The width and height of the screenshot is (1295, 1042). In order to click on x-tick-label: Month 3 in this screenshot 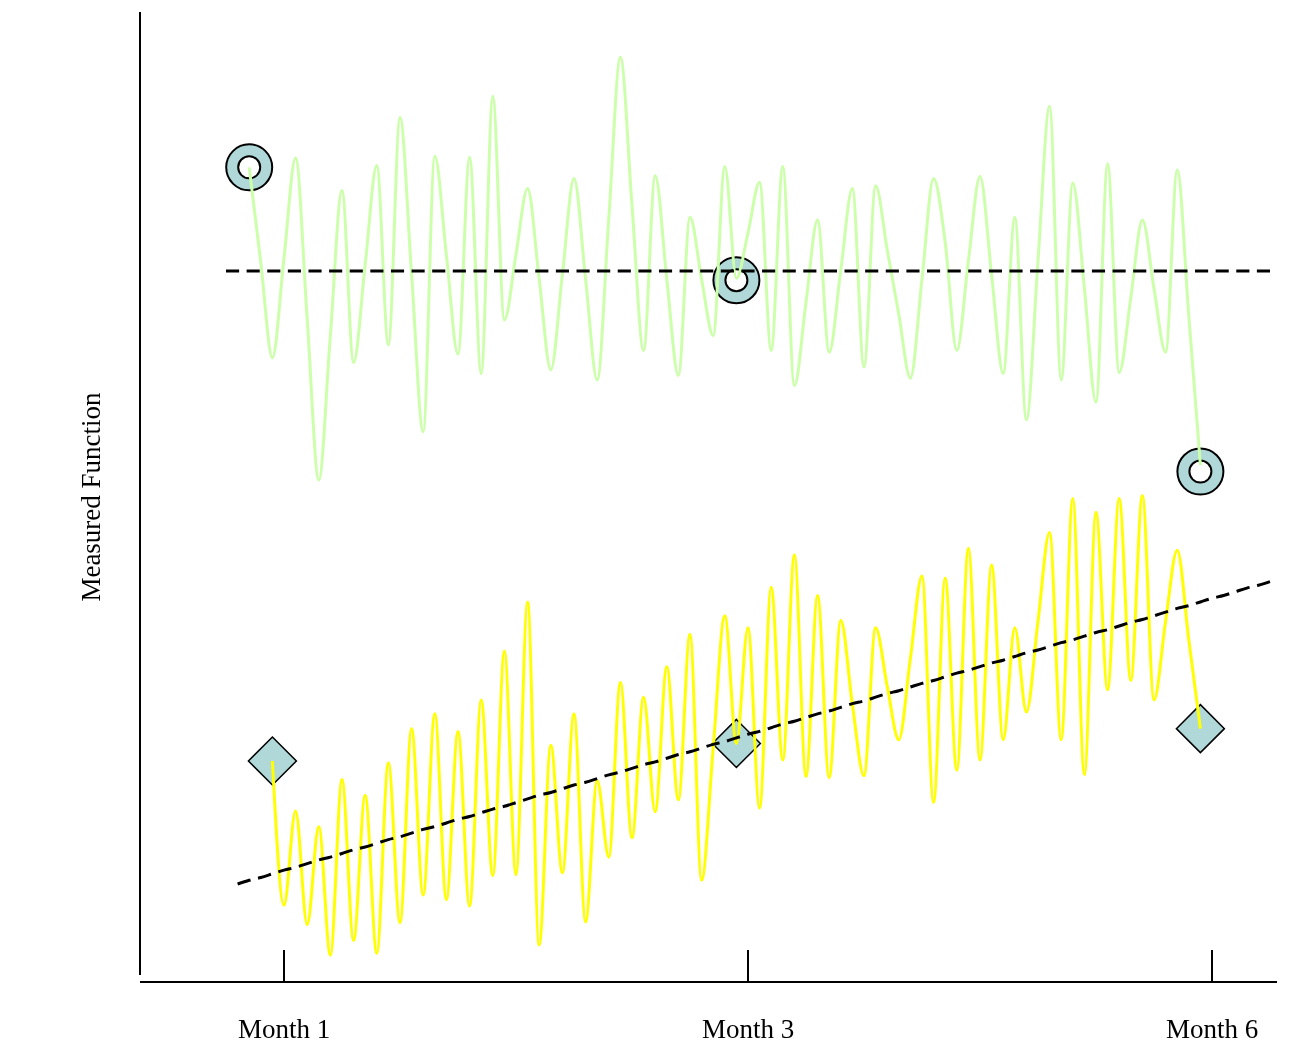, I will do `click(748, 1028)`.